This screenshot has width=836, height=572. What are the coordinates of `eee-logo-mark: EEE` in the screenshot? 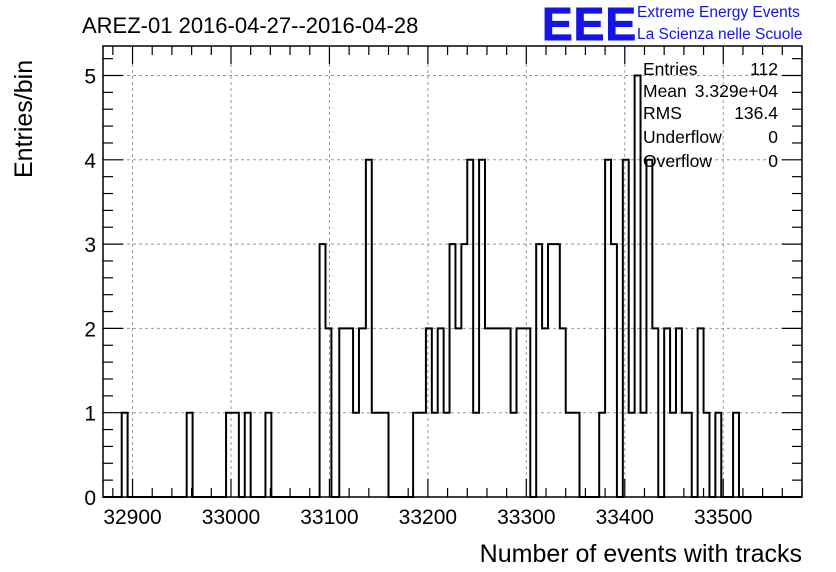 It's located at (589, 25).